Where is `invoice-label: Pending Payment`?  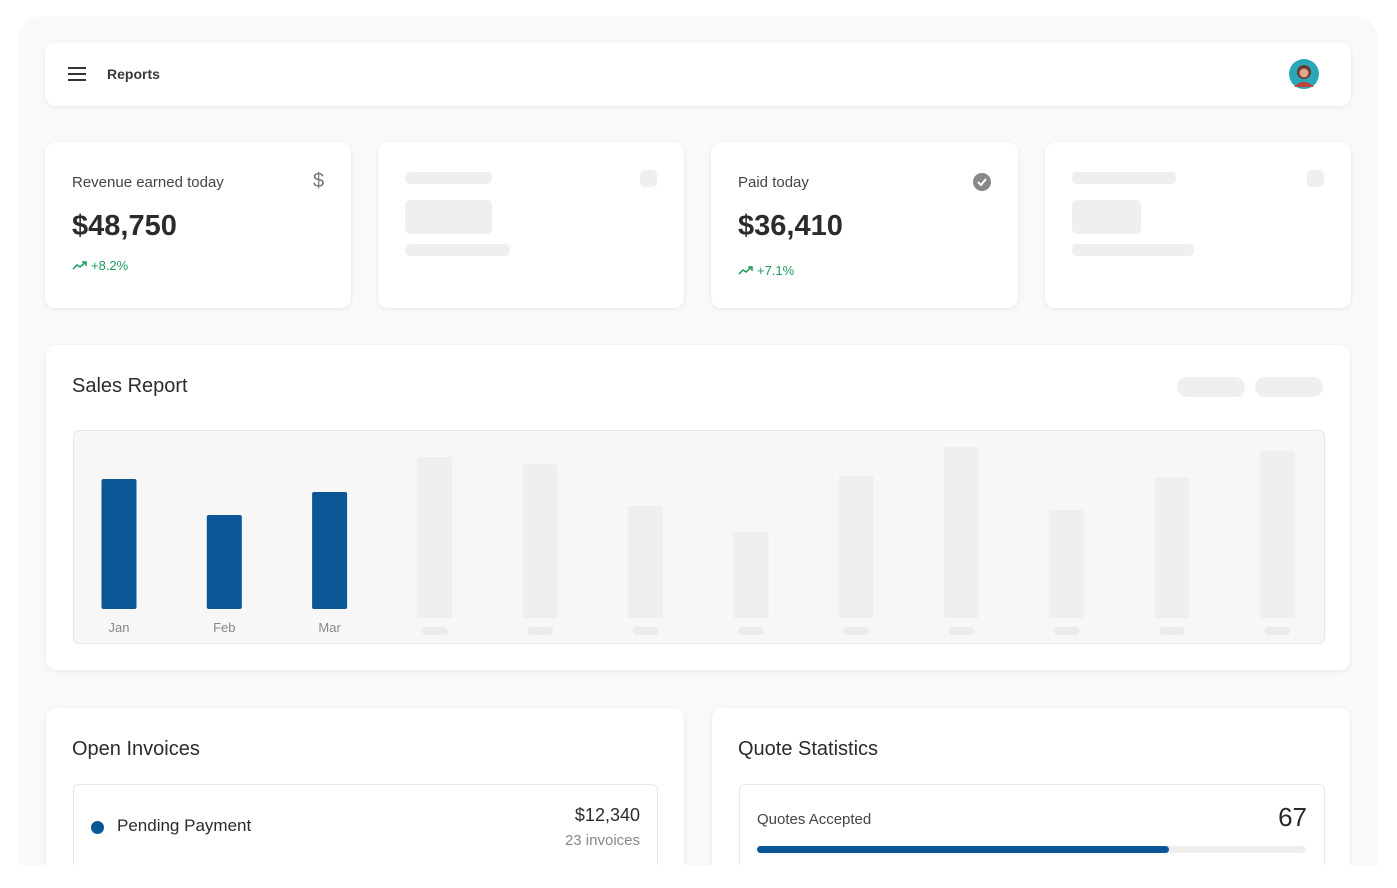 invoice-label: Pending Payment is located at coordinates (184, 825).